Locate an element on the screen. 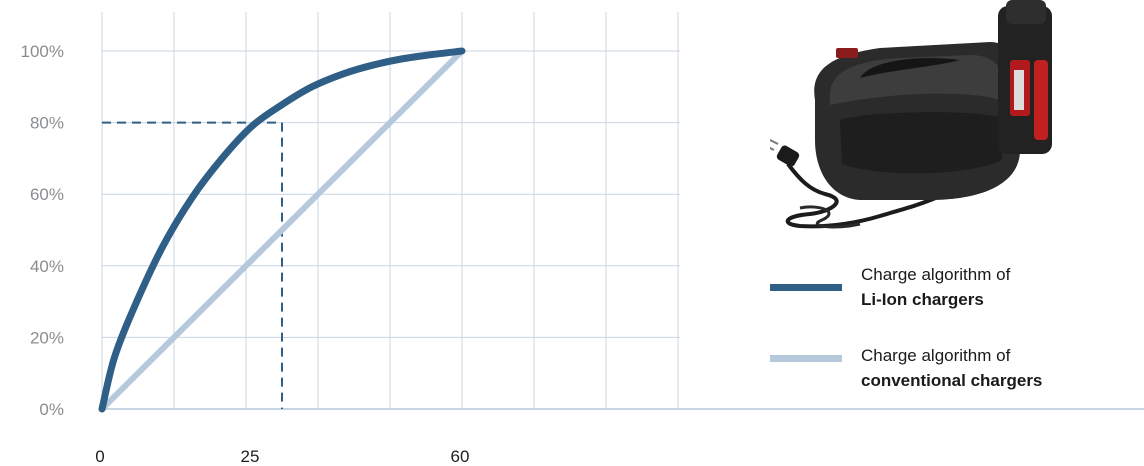 The width and height of the screenshot is (1144, 466). legend-swatch-conventional is located at coordinates (806, 358).